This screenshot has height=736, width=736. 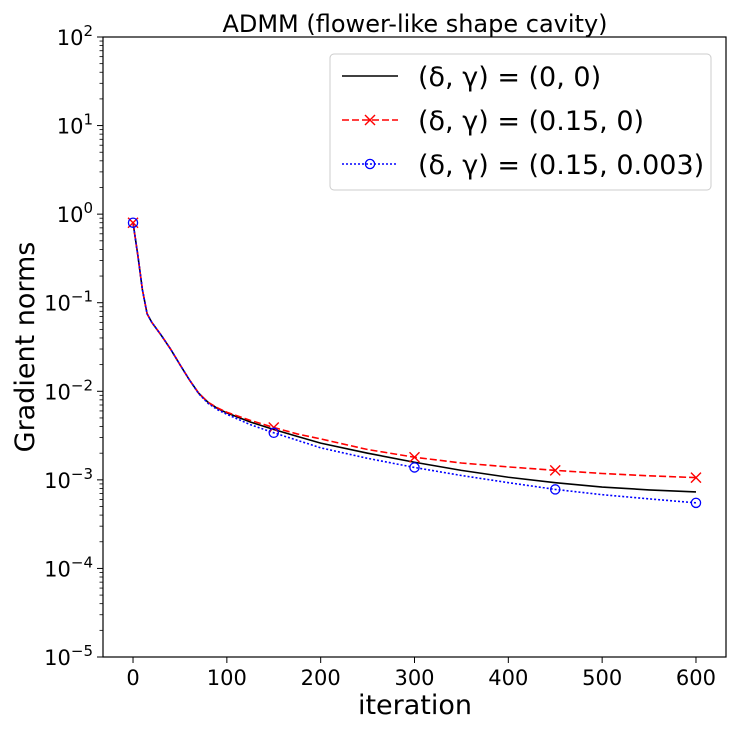 I want to click on y-tick-label: 10⁰, so click(x=75, y=213).